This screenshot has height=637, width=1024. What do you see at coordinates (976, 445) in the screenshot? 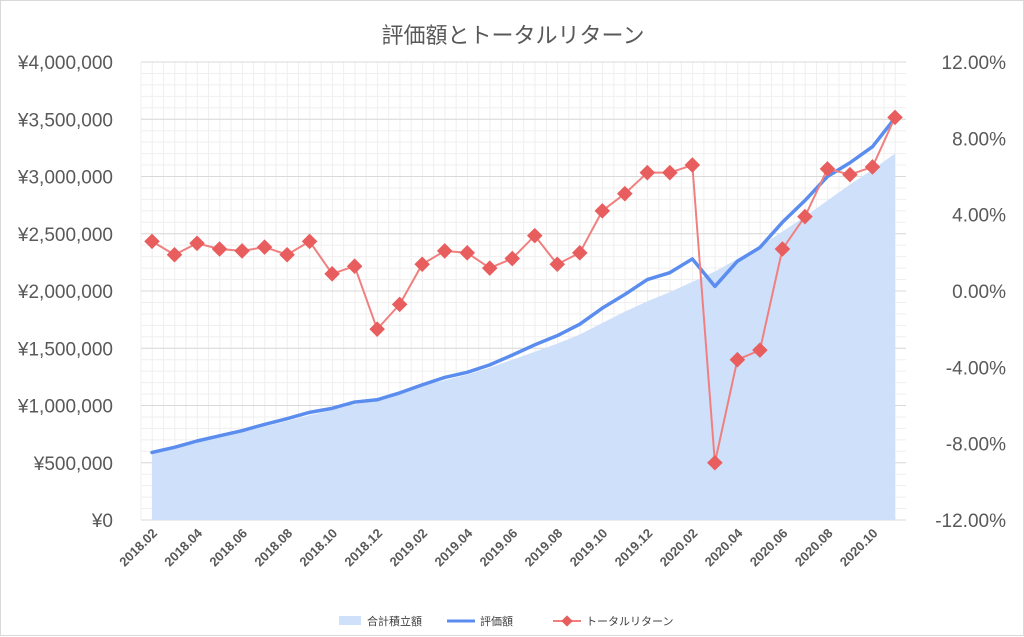
I see `right-tick-label: -8.00%` at bounding box center [976, 445].